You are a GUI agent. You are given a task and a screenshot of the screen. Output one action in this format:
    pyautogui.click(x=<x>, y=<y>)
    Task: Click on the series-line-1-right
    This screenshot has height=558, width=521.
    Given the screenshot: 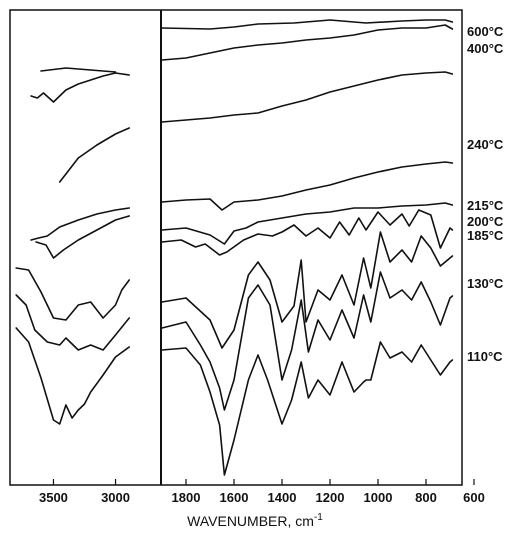 What is the action you would take?
    pyautogui.click(x=307, y=42)
    